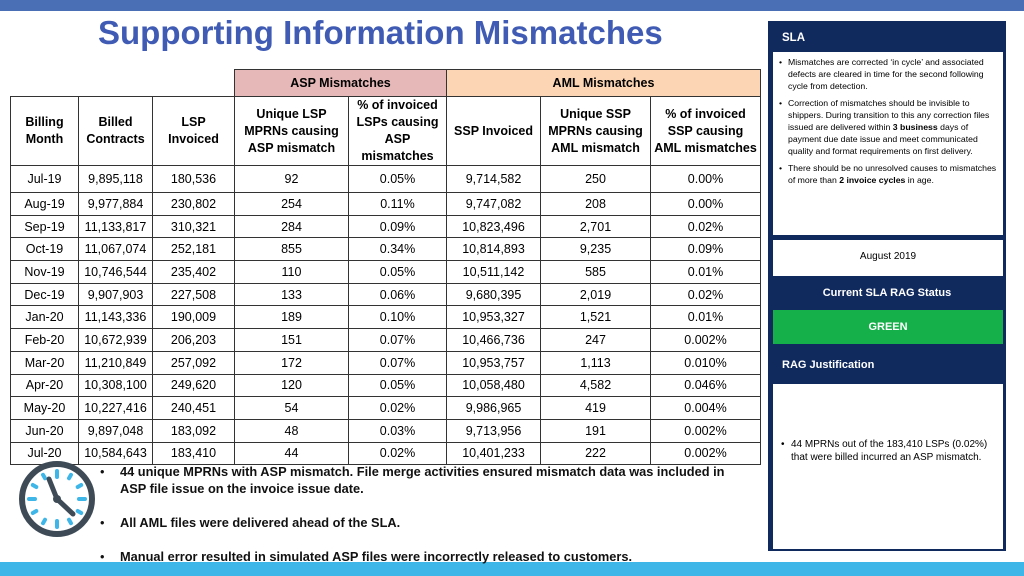 The width and height of the screenshot is (1024, 576). What do you see at coordinates (115, 362) in the screenshot?
I see `cell-billed-contracts: 11,210,849` at bounding box center [115, 362].